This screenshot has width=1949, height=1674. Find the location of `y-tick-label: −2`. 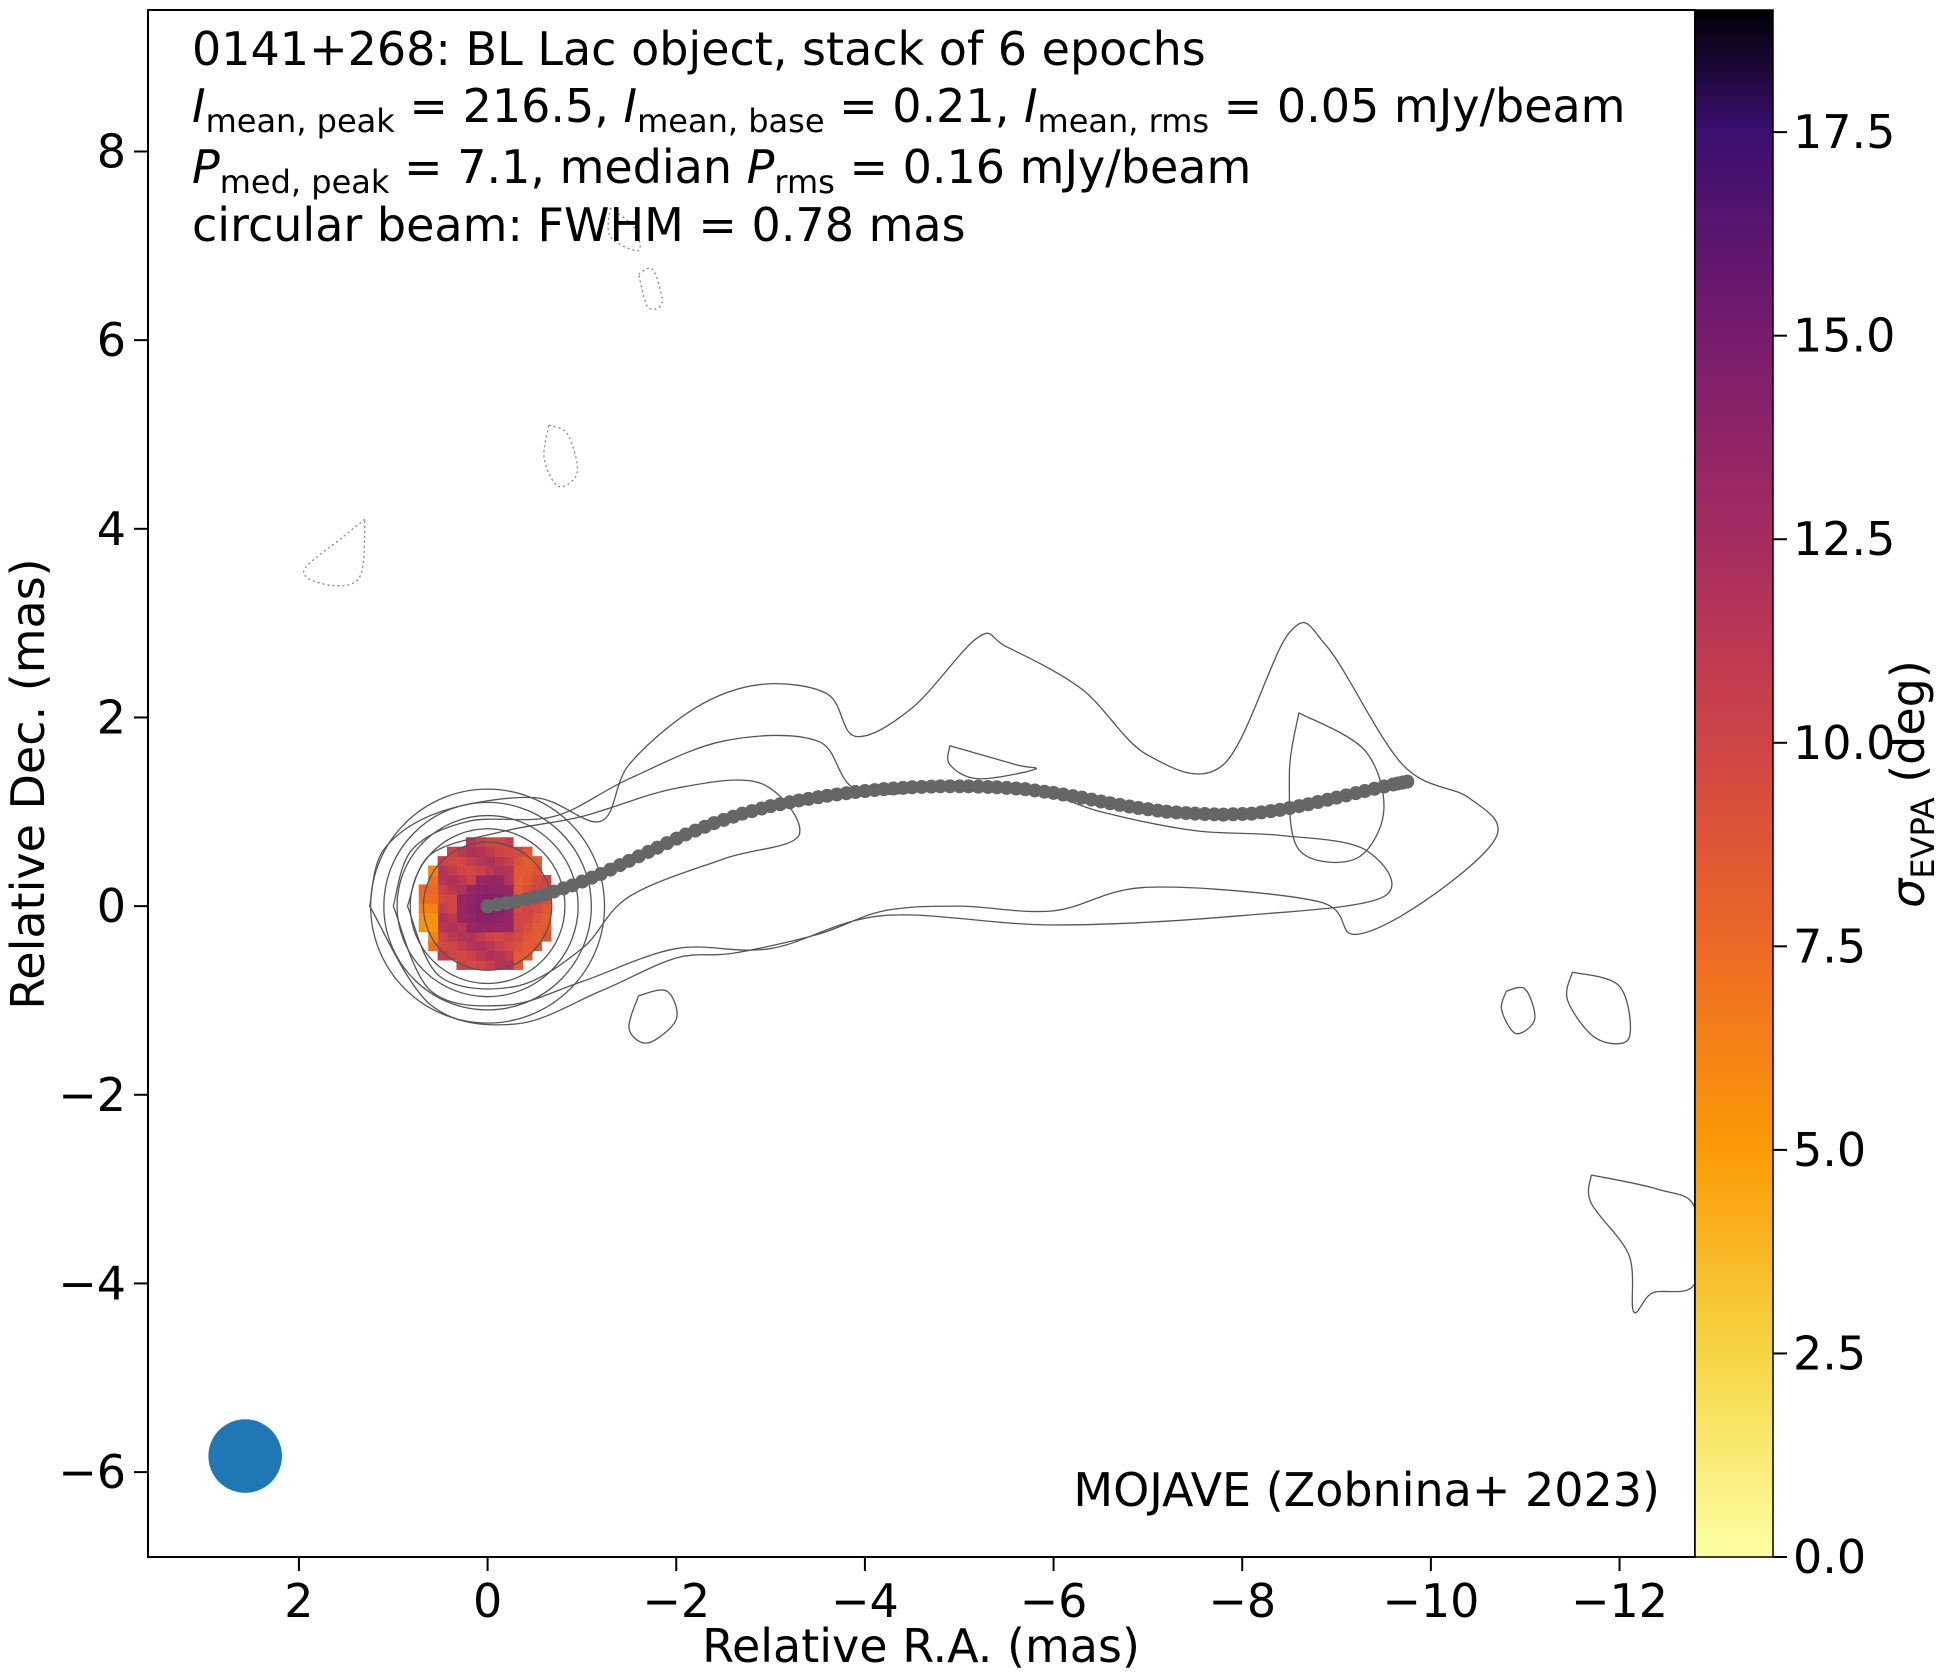

y-tick-label: −2 is located at coordinates (92, 1095).